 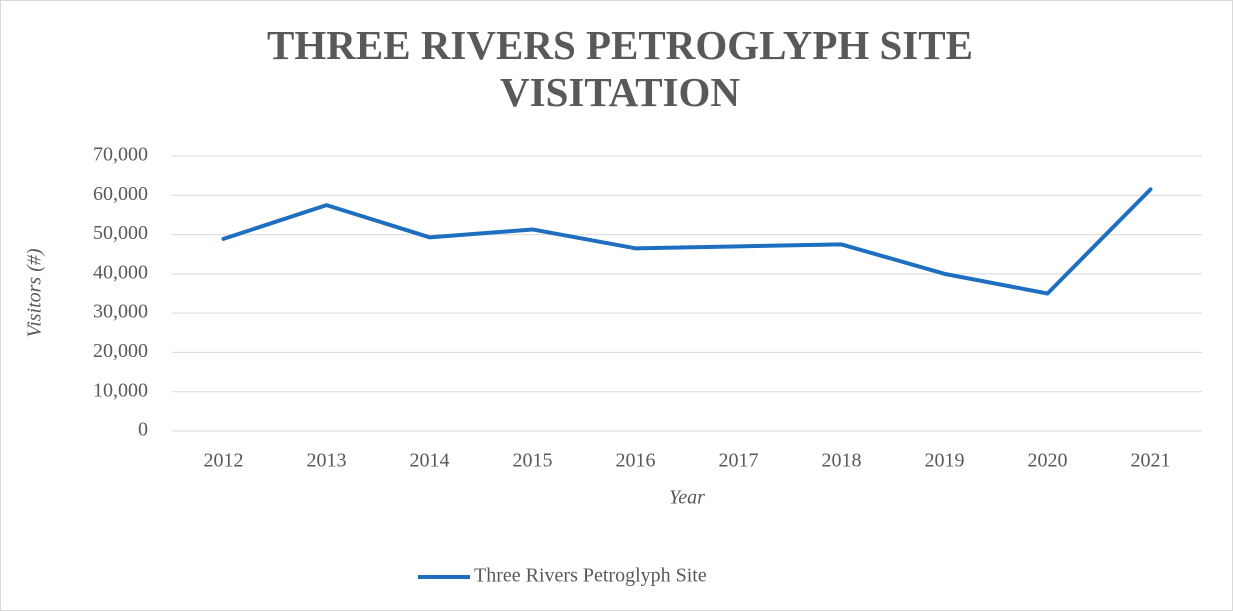 I want to click on y-tick-label: 70,000, so click(x=120, y=155).